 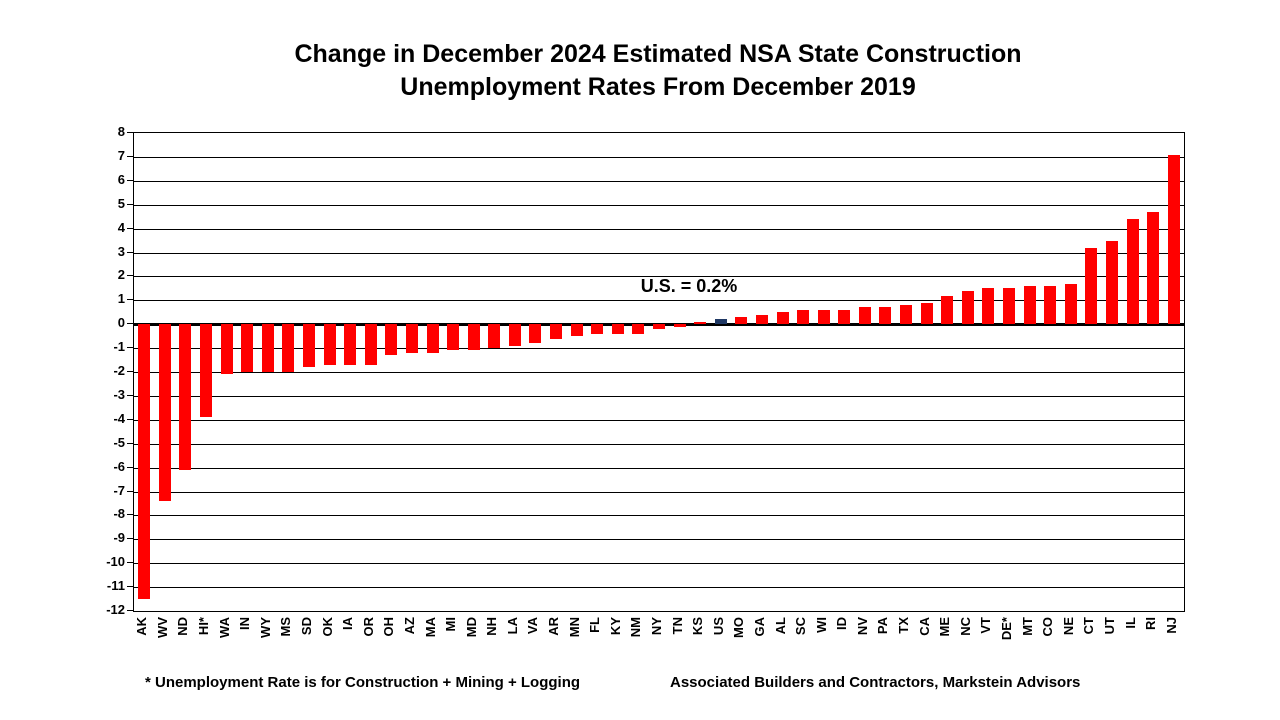 I want to click on bar-mo, so click(x=741, y=321).